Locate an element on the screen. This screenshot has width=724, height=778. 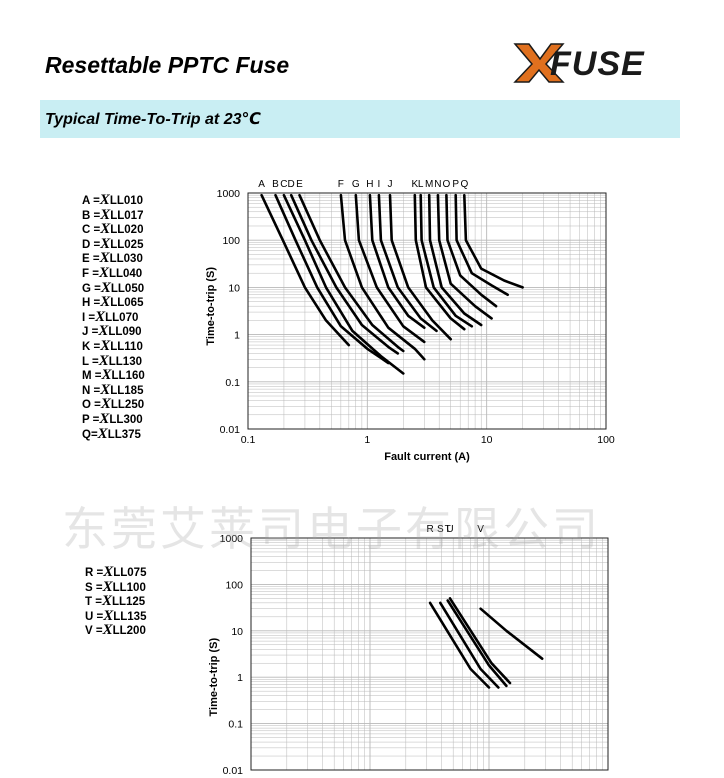
series-label-E: E is located at coordinates (299, 184).